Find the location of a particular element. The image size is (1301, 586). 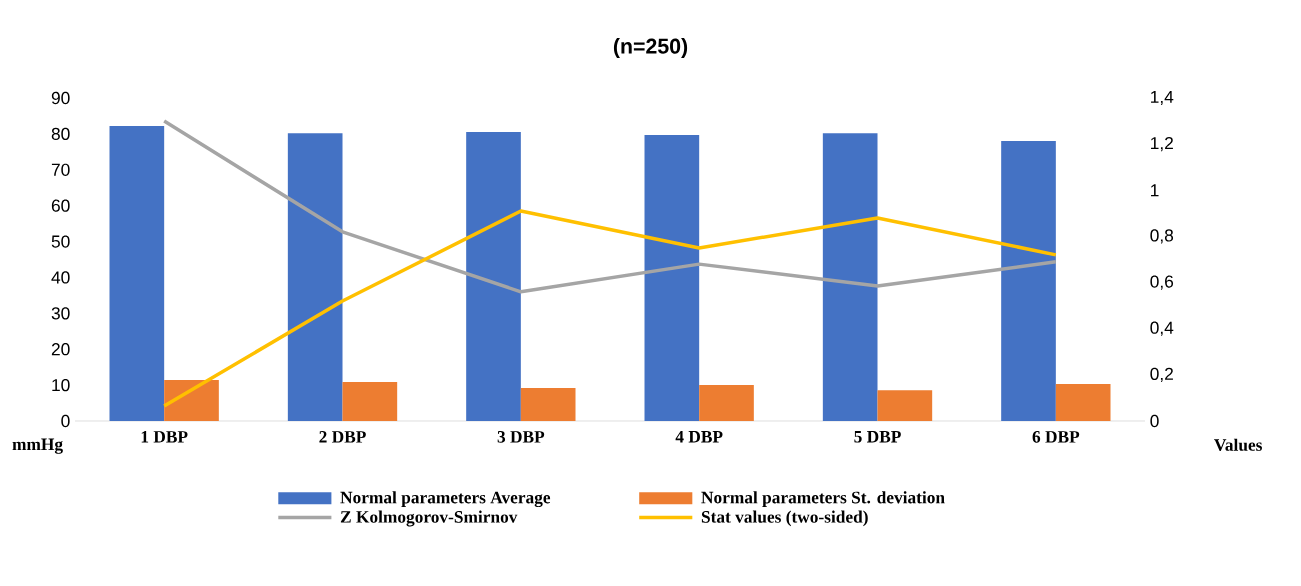

x-tick-label: 4 DBP is located at coordinates (699, 437).